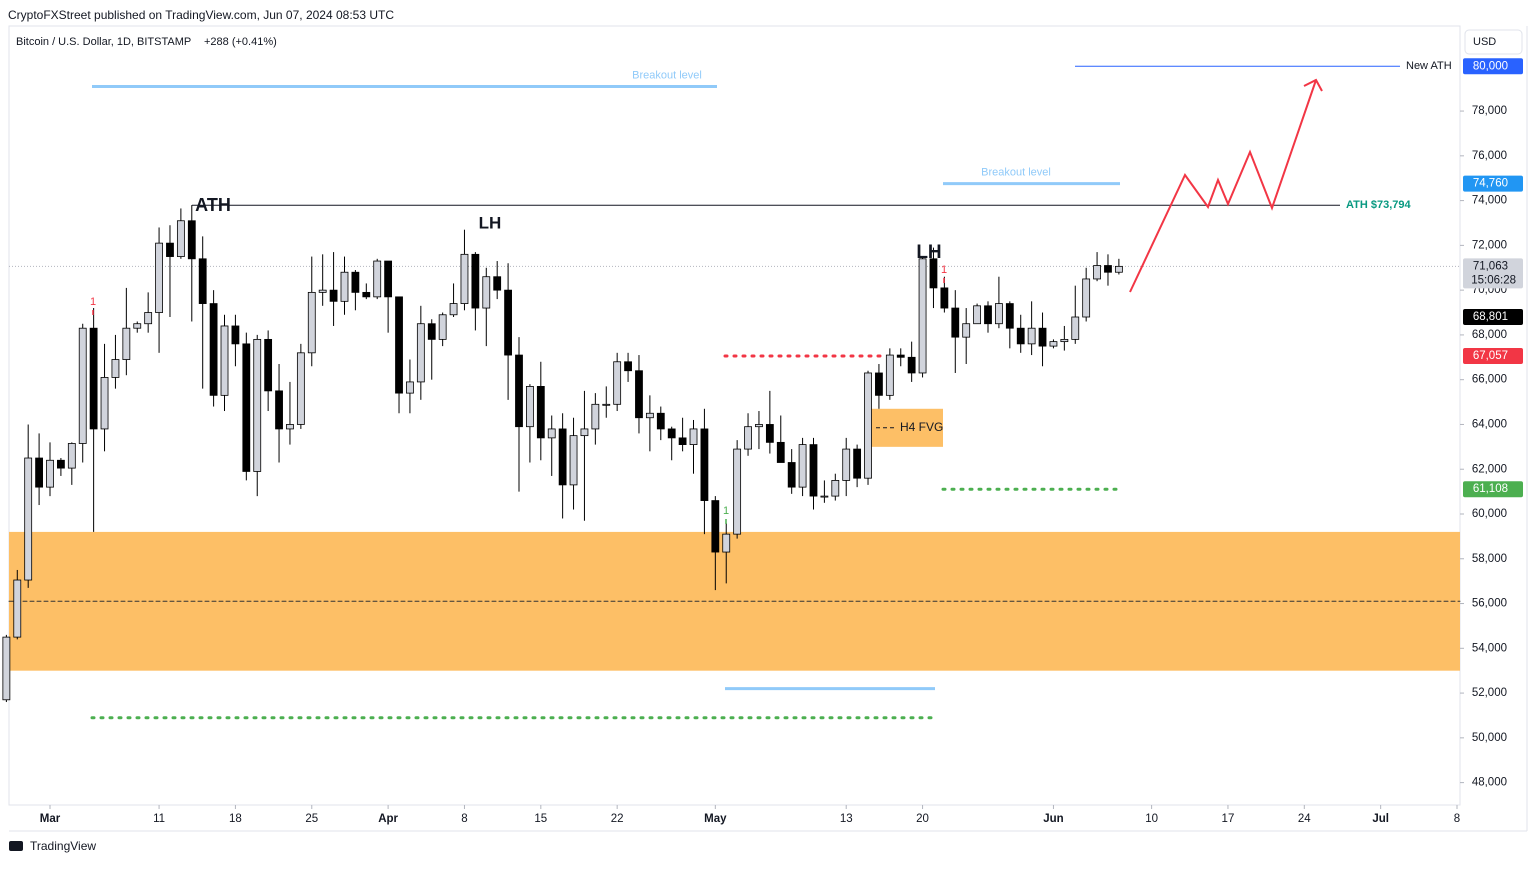 The image size is (1536, 869). Describe the element at coordinates (50, 819) in the screenshot. I see `x-tick-label: Mar` at that location.